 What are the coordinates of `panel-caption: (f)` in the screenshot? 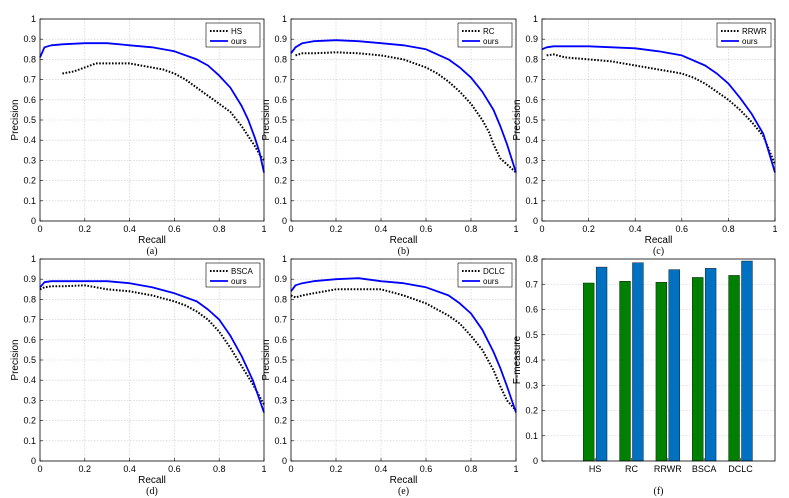 It's located at (659, 491).